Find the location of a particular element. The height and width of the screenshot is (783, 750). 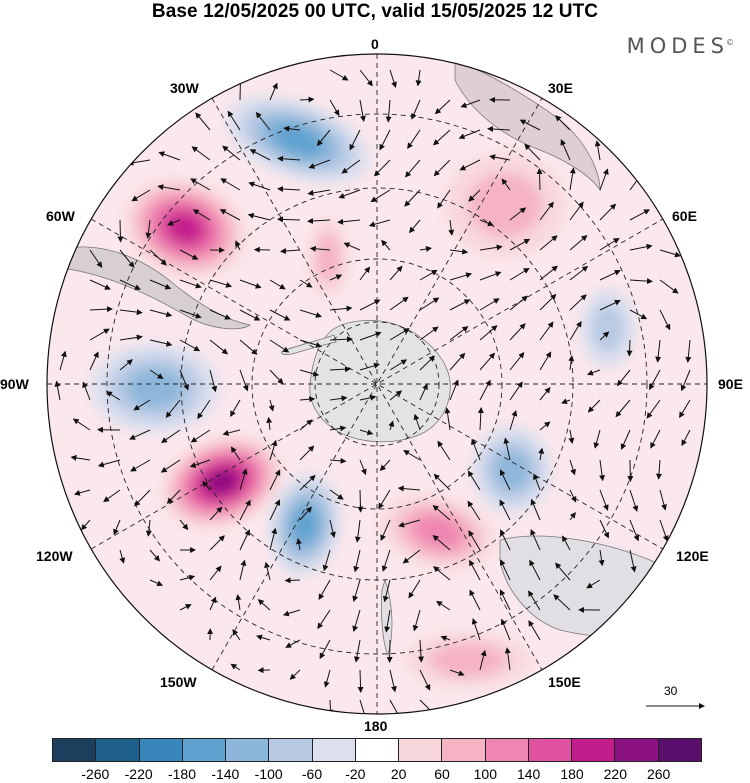

colorbar-tick-label: 140 is located at coordinates (528, 774).